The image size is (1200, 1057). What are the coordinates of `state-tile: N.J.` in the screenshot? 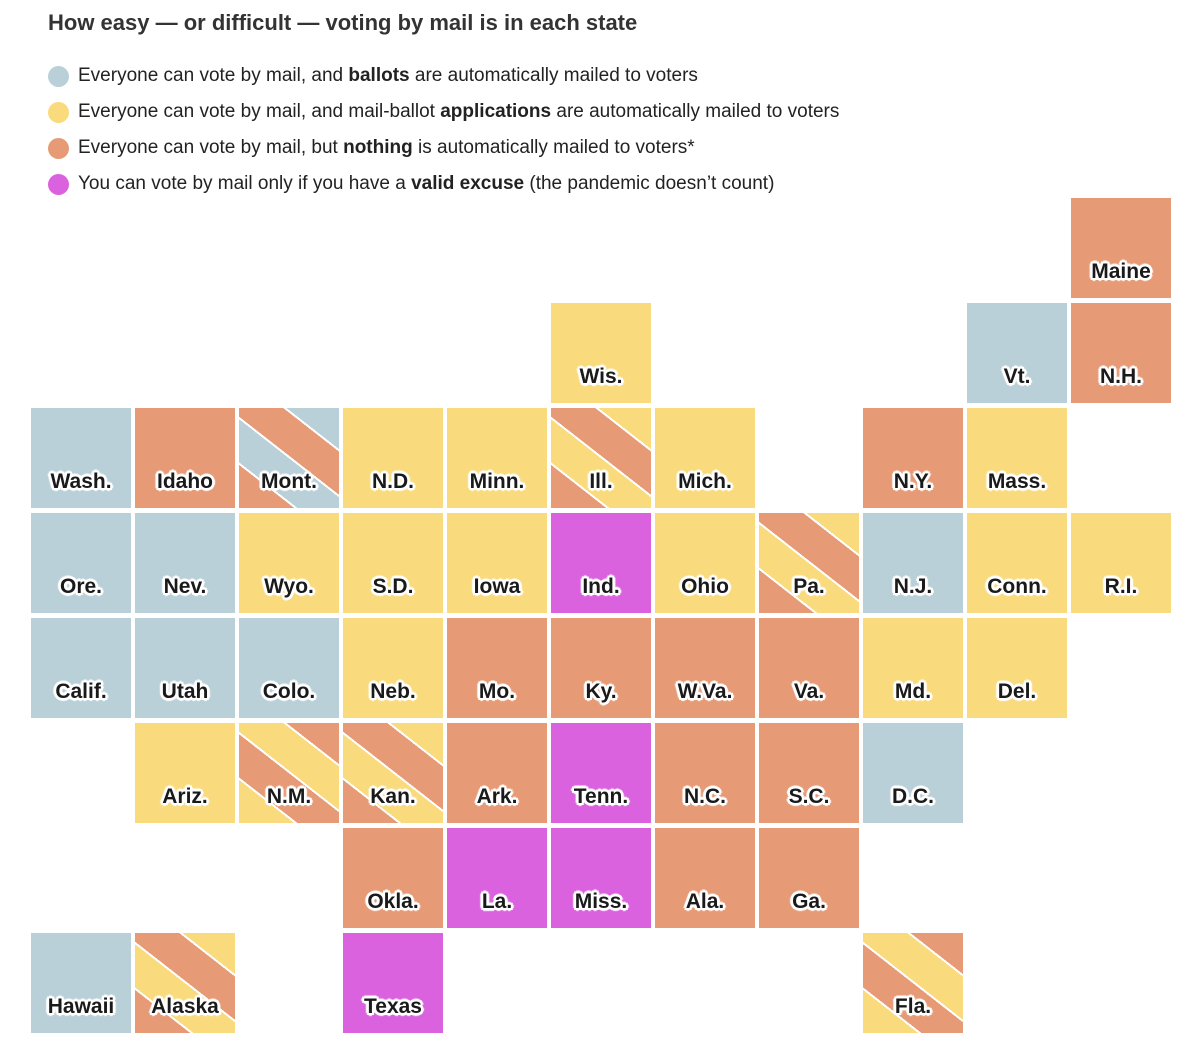 It's located at (913, 563).